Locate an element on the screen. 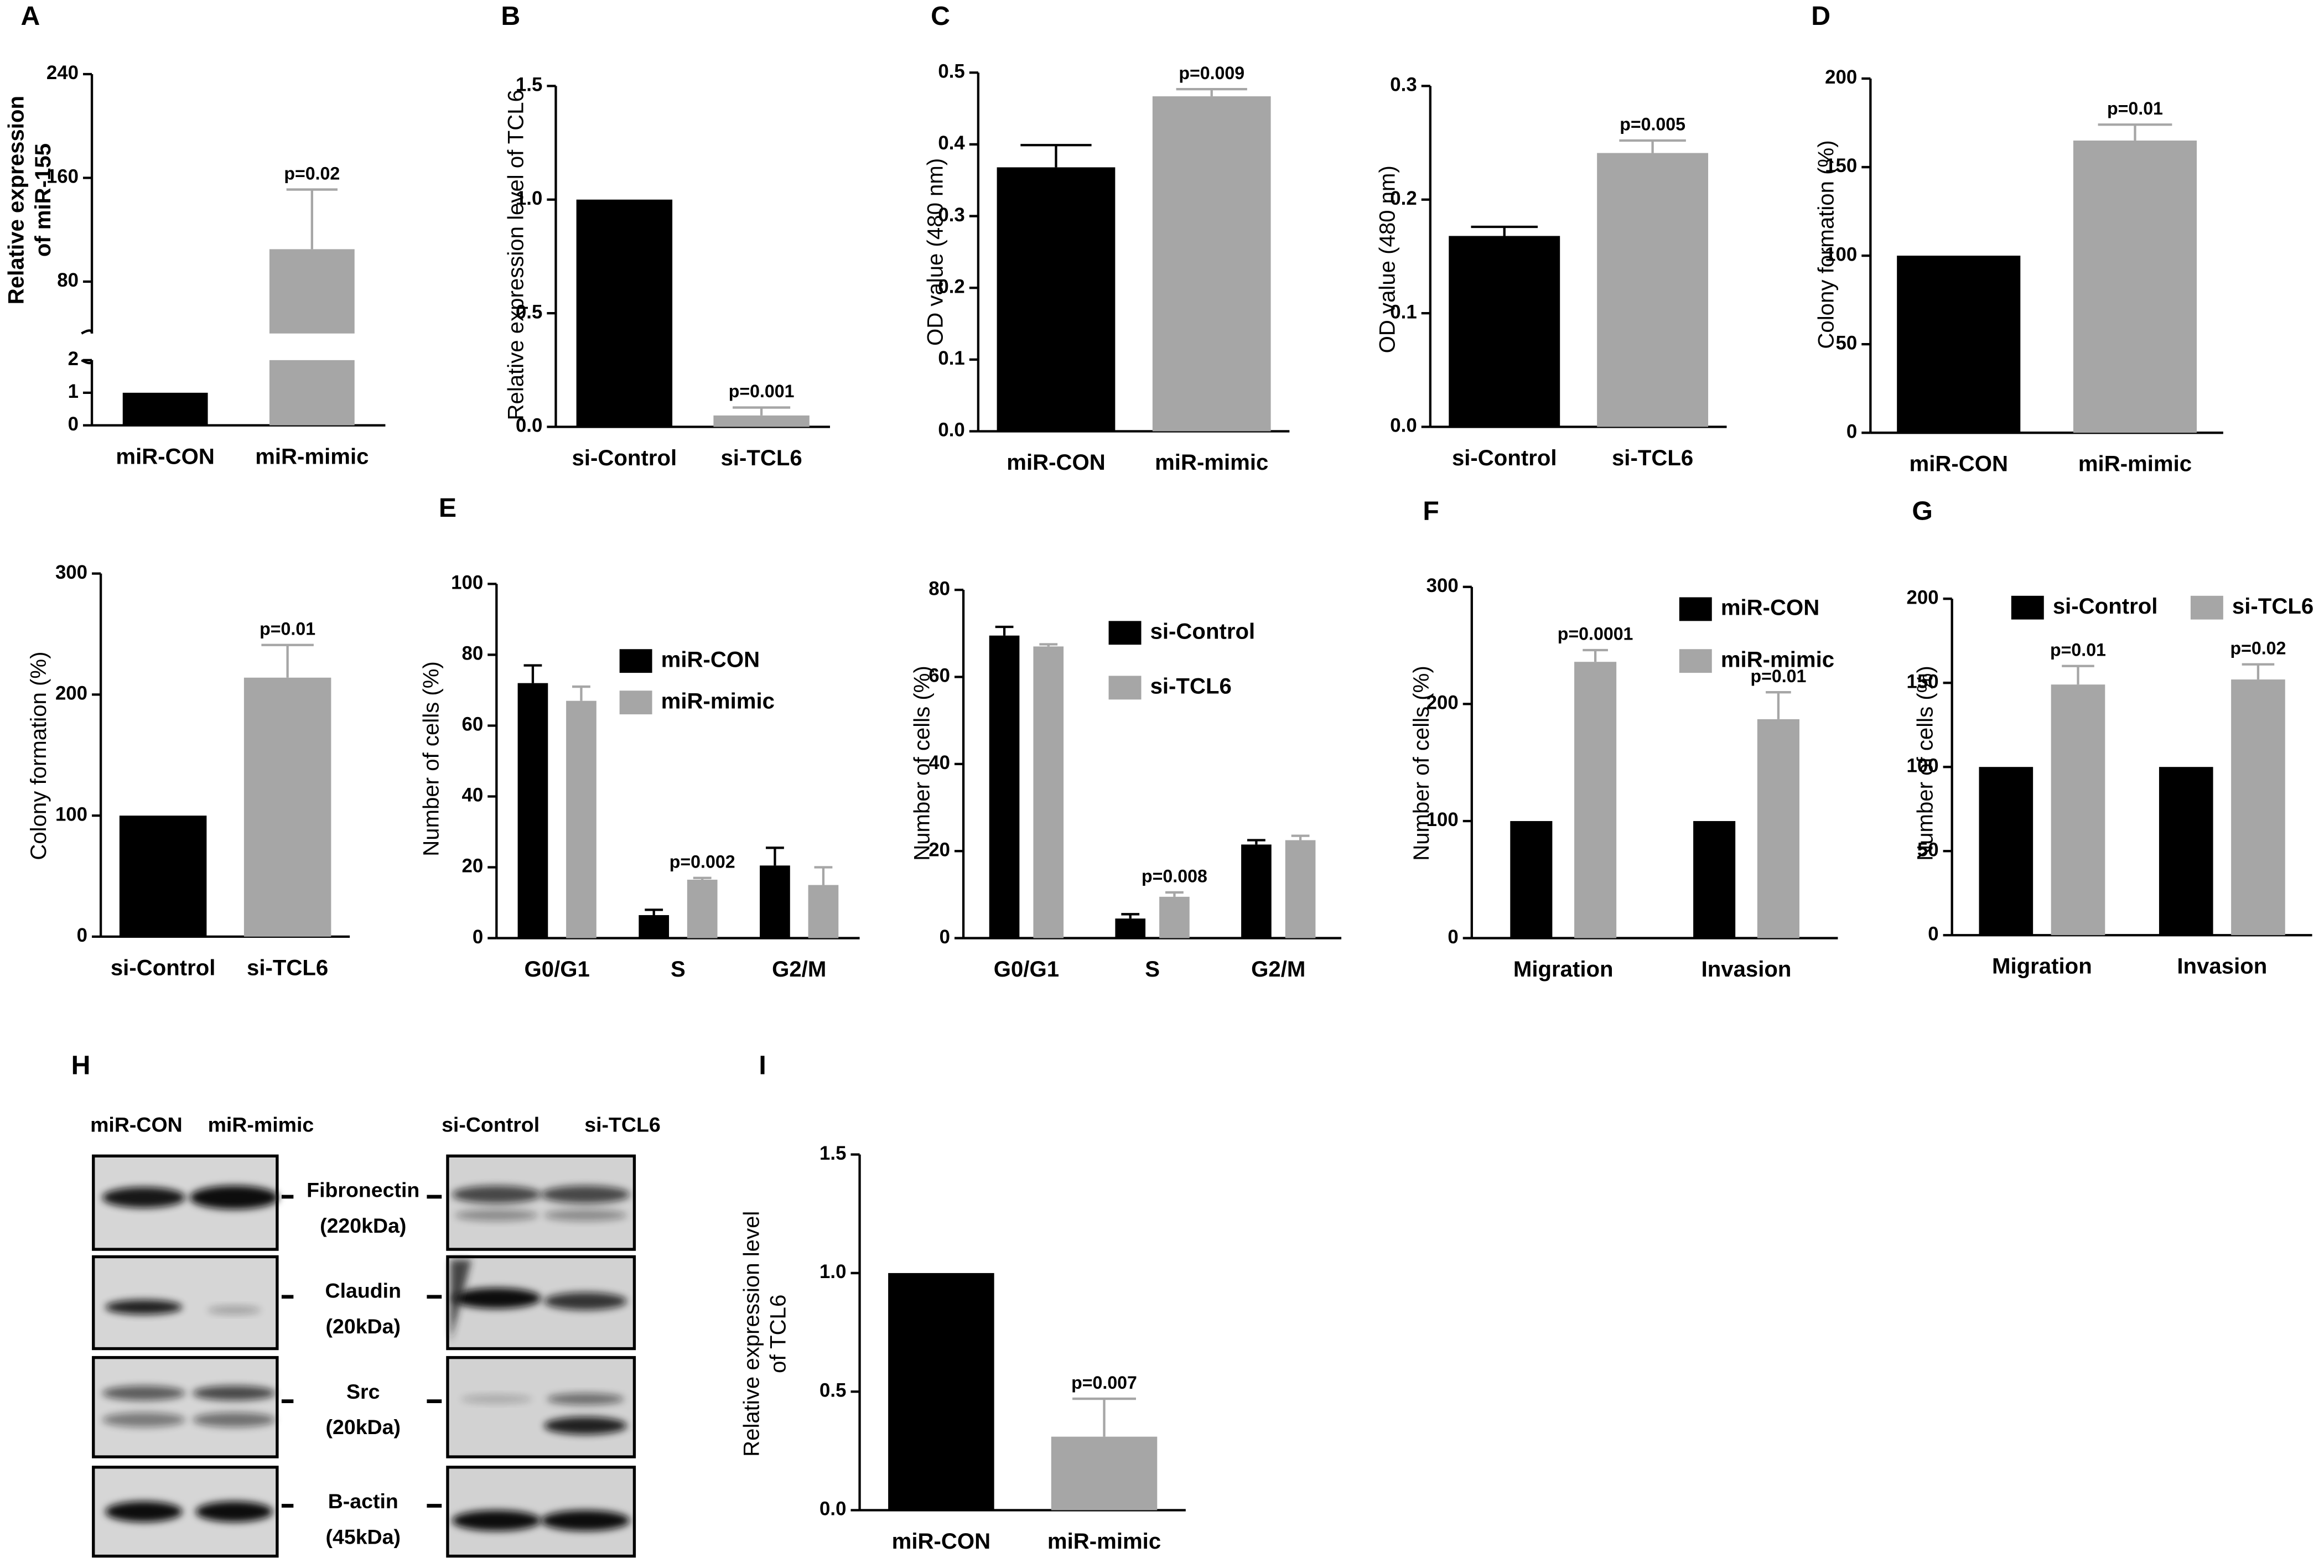  protein-name: B-actin is located at coordinates (363, 1501).